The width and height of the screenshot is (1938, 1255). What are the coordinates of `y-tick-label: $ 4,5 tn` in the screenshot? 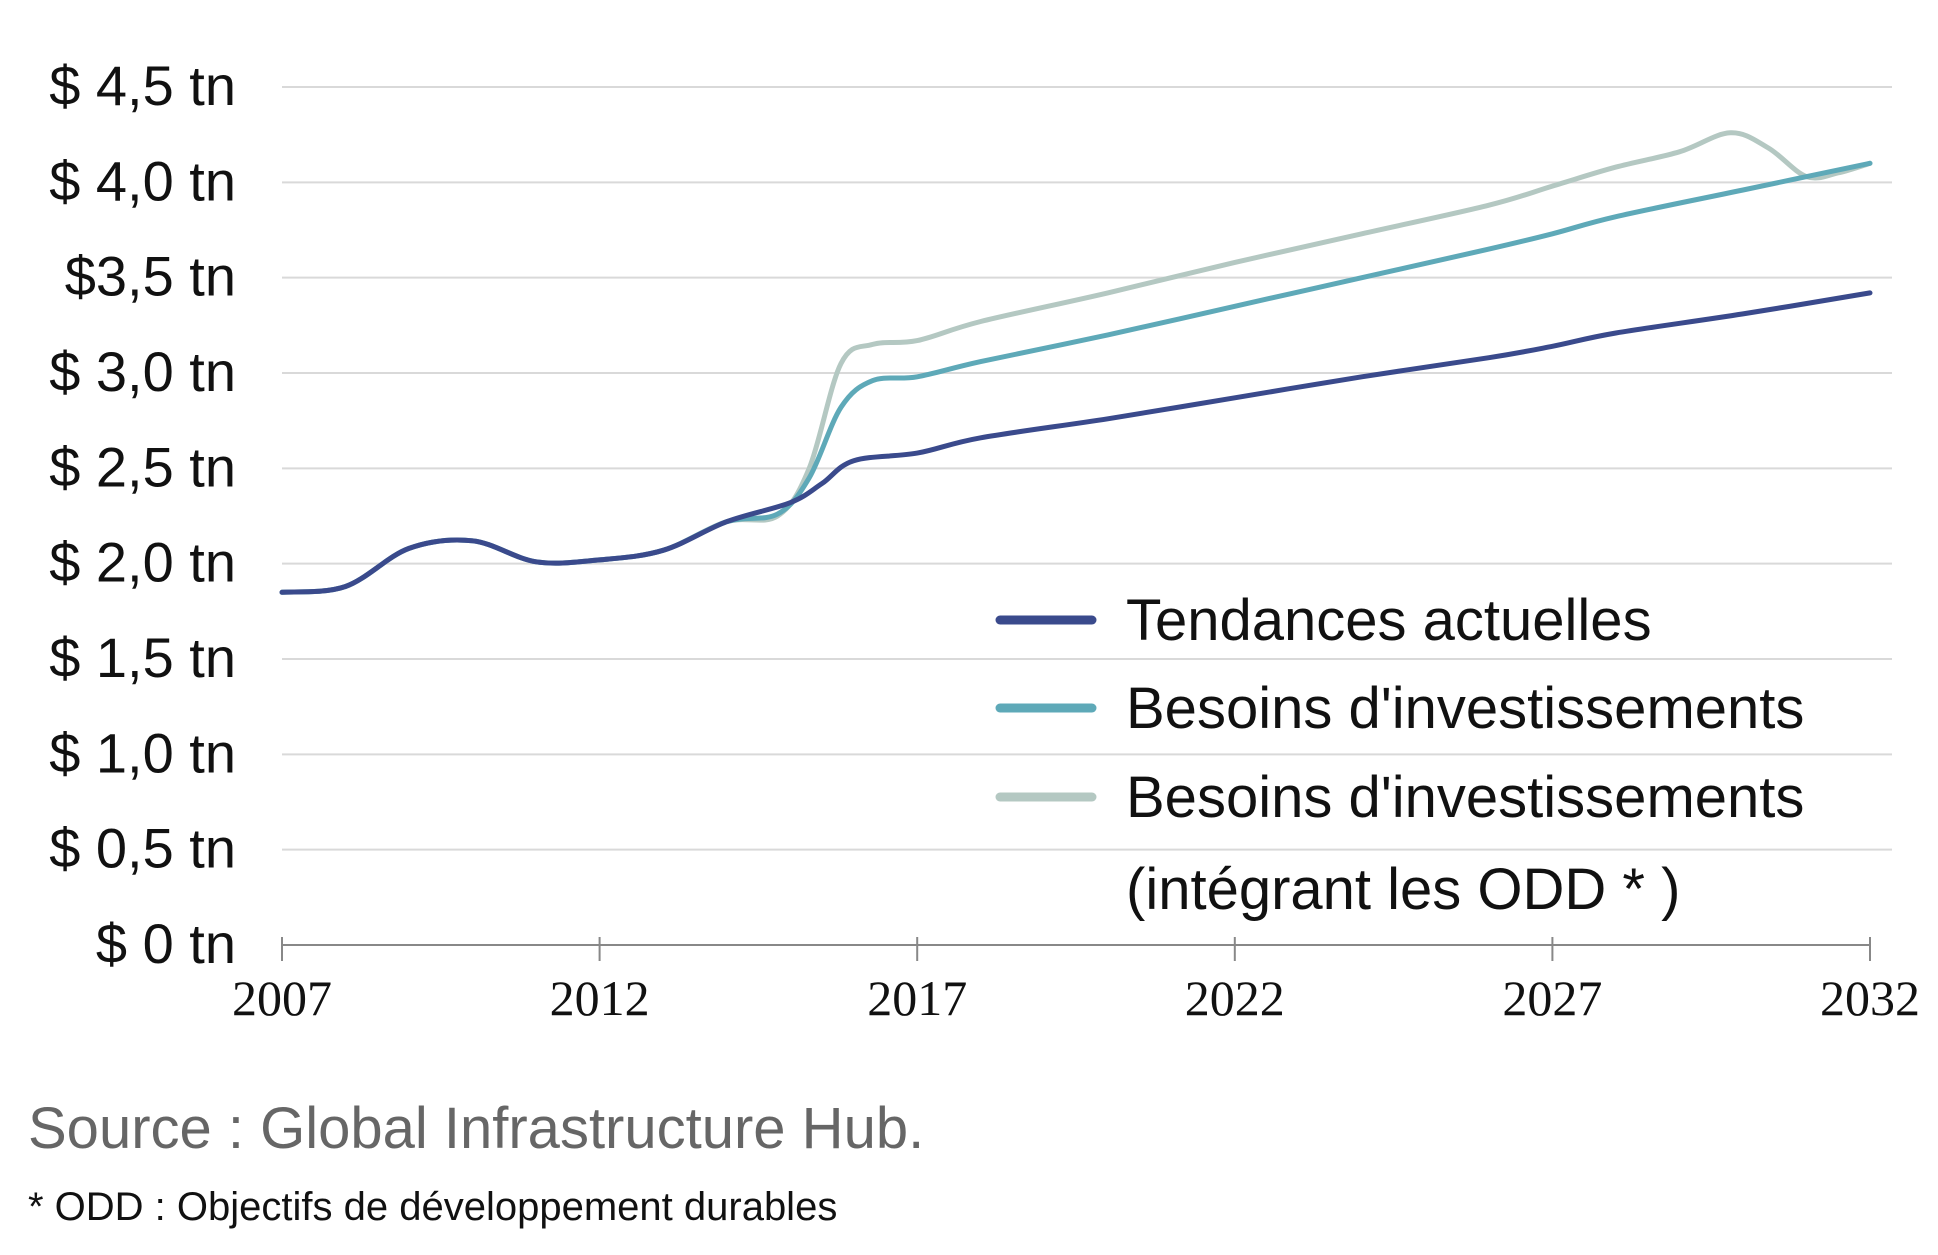 It's located at (142, 85).